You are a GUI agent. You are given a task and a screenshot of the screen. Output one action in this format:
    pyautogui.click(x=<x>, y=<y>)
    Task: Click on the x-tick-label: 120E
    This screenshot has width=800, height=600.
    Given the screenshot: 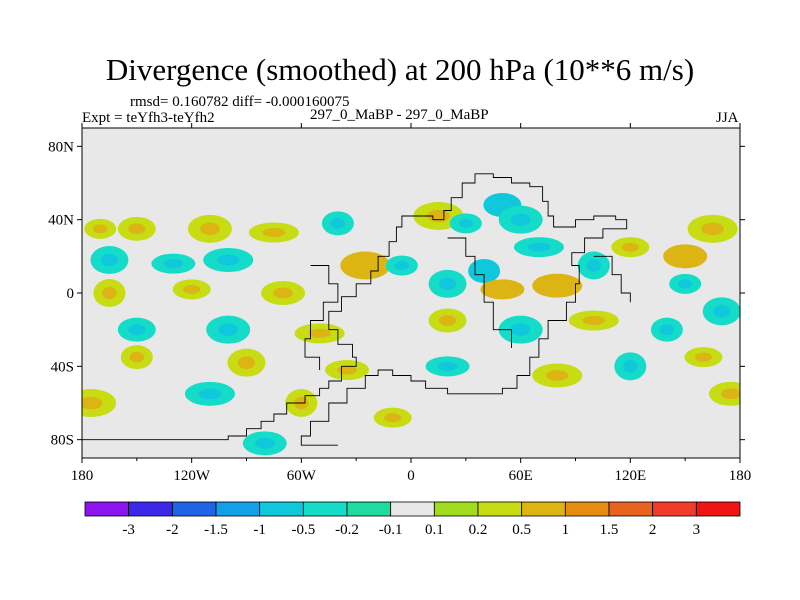 What is the action you would take?
    pyautogui.click(x=630, y=476)
    